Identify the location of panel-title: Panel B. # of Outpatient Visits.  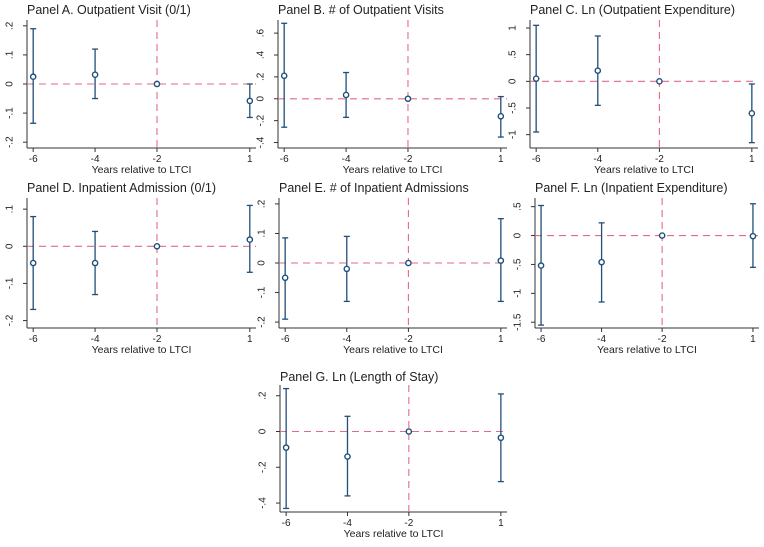
(361, 10).